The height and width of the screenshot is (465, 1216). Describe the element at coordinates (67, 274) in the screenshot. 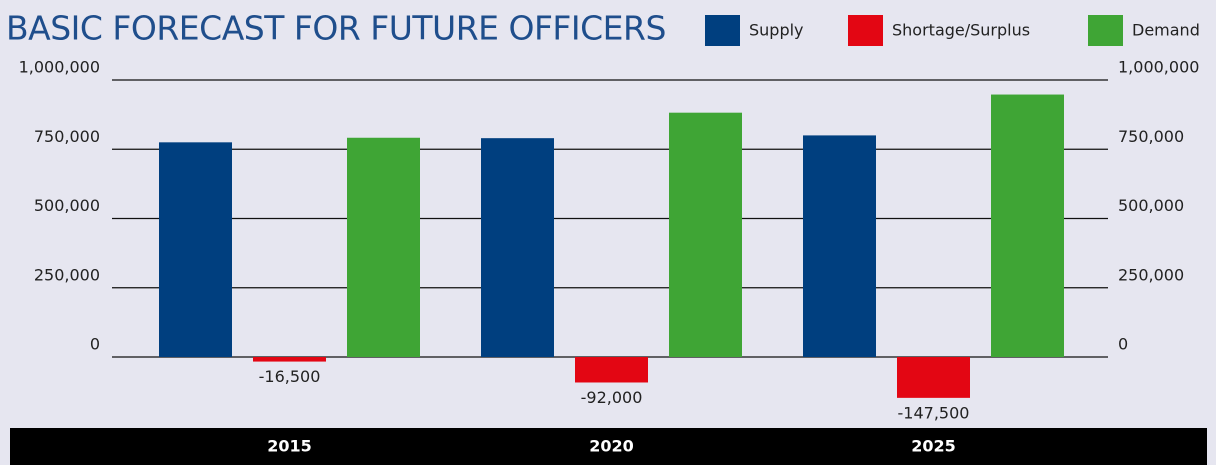

I see `y-tick-label: 250,000` at that location.